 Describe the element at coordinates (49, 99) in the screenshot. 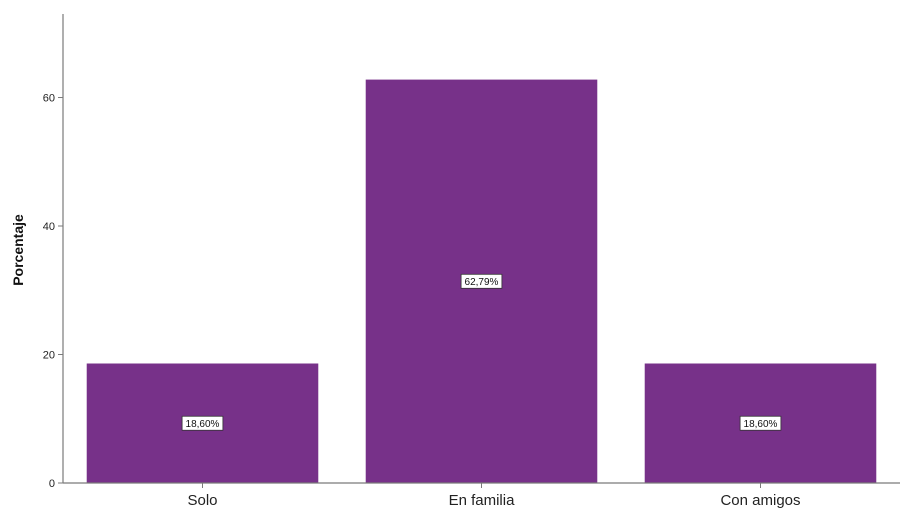

I see `y-tick-label: 60` at that location.